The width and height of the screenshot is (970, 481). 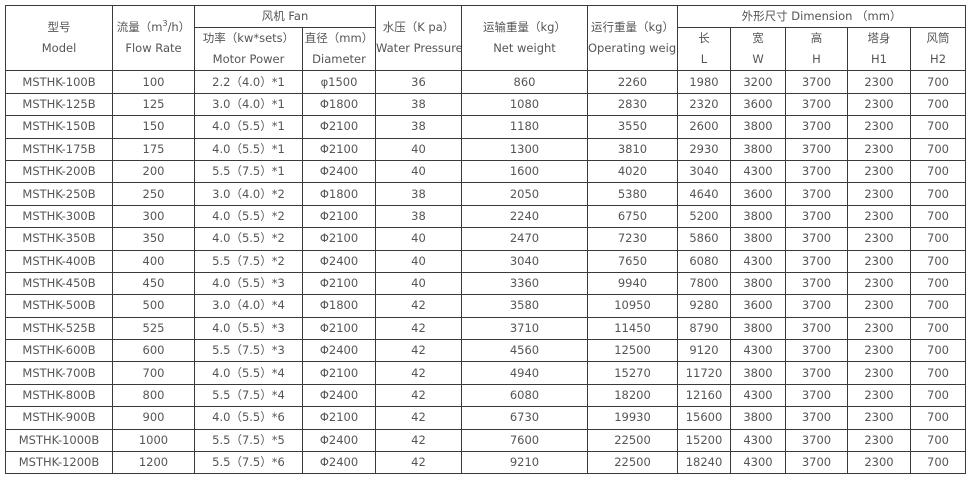 What do you see at coordinates (632, 351) in the screenshot?
I see `table-cell: 12500` at bounding box center [632, 351].